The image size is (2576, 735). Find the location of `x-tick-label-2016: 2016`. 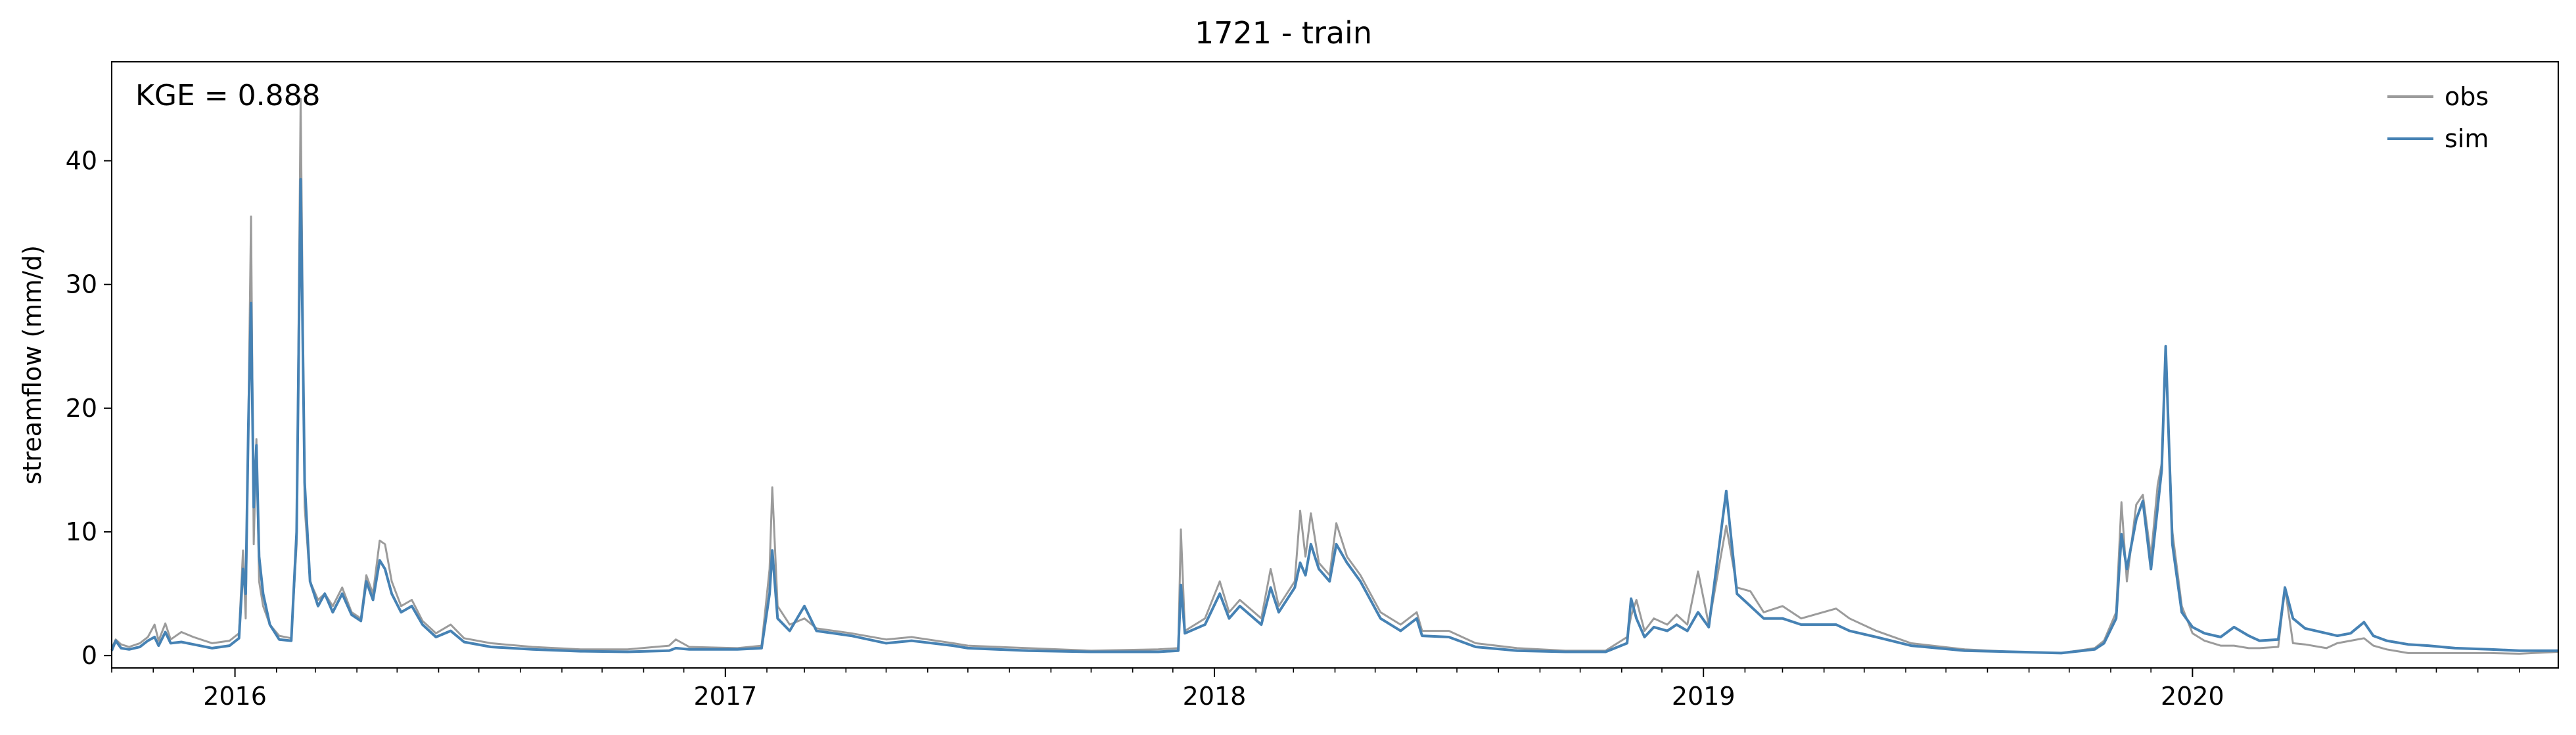

x-tick-label-2016: 2016 is located at coordinates (235, 696).